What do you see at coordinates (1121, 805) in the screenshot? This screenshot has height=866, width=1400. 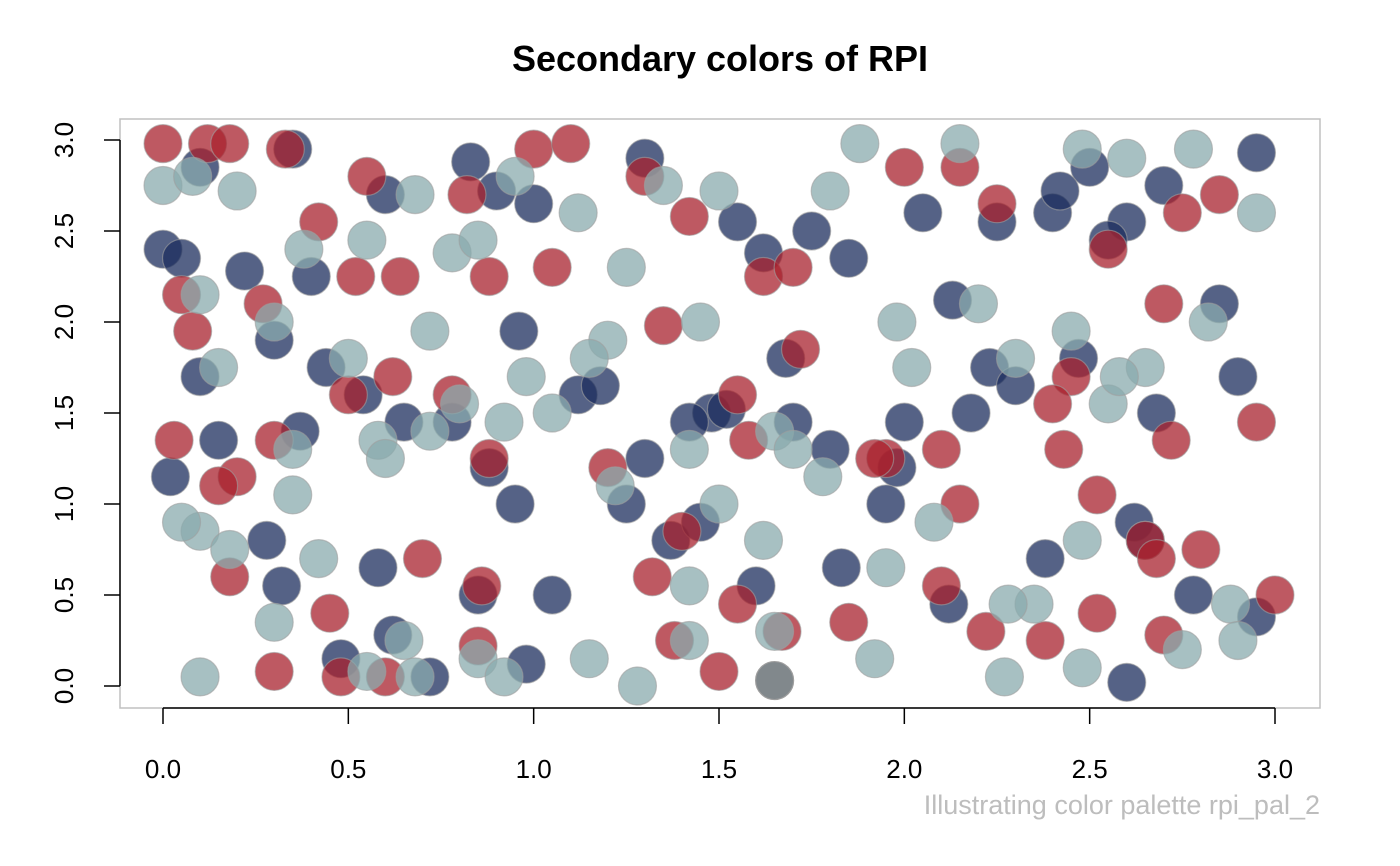 I see `palette-caption: Illustrating color palette rpi_pal_2` at bounding box center [1121, 805].